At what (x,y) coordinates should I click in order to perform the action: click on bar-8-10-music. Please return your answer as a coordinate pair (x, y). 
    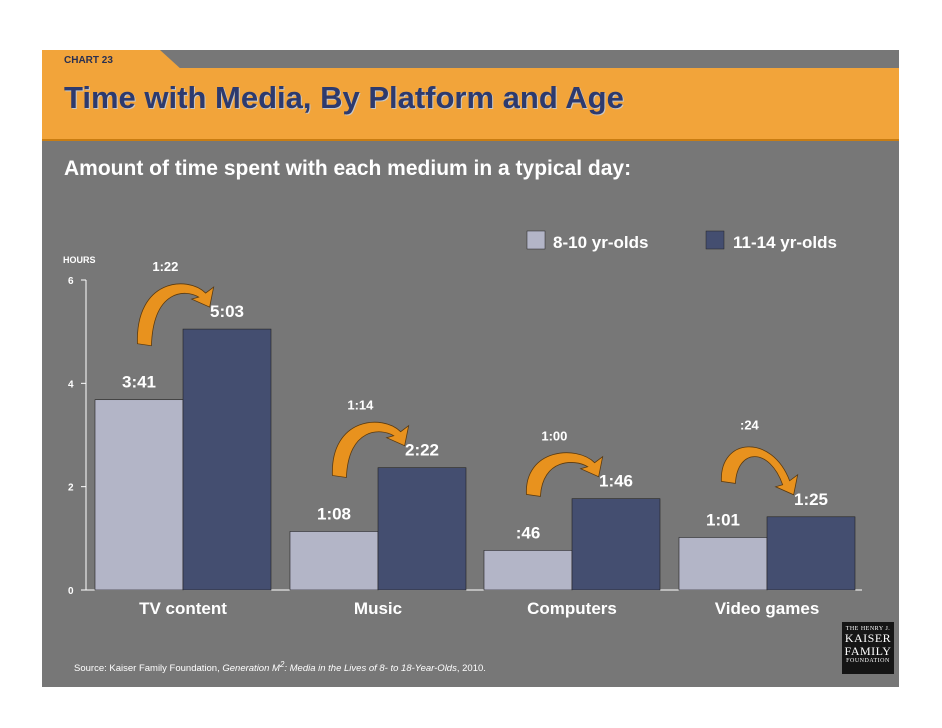
    Looking at the image, I should click on (334, 561).